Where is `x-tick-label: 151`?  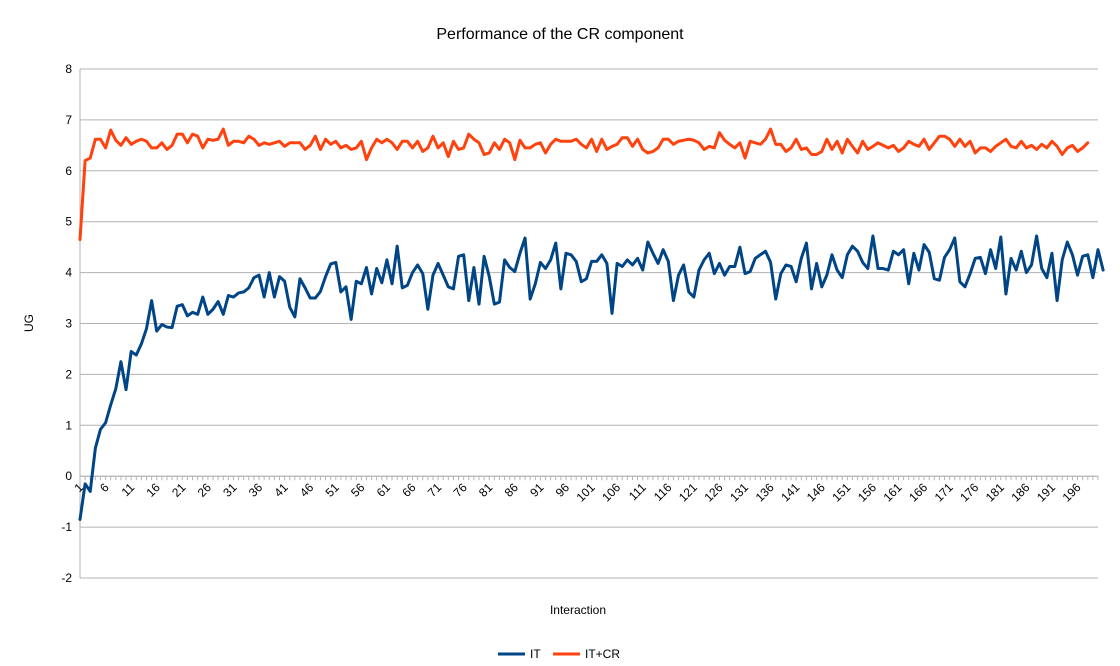 x-tick-label: 151 is located at coordinates (841, 492).